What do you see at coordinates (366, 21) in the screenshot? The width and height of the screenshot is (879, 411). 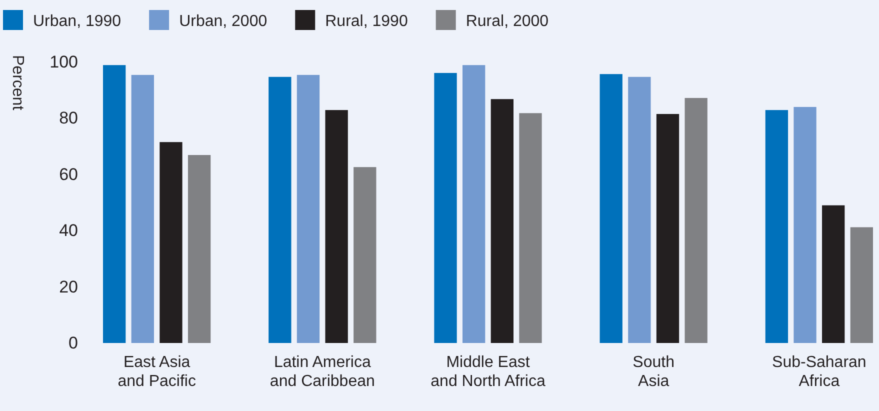 I see `legend-label: Rural, 1990` at bounding box center [366, 21].